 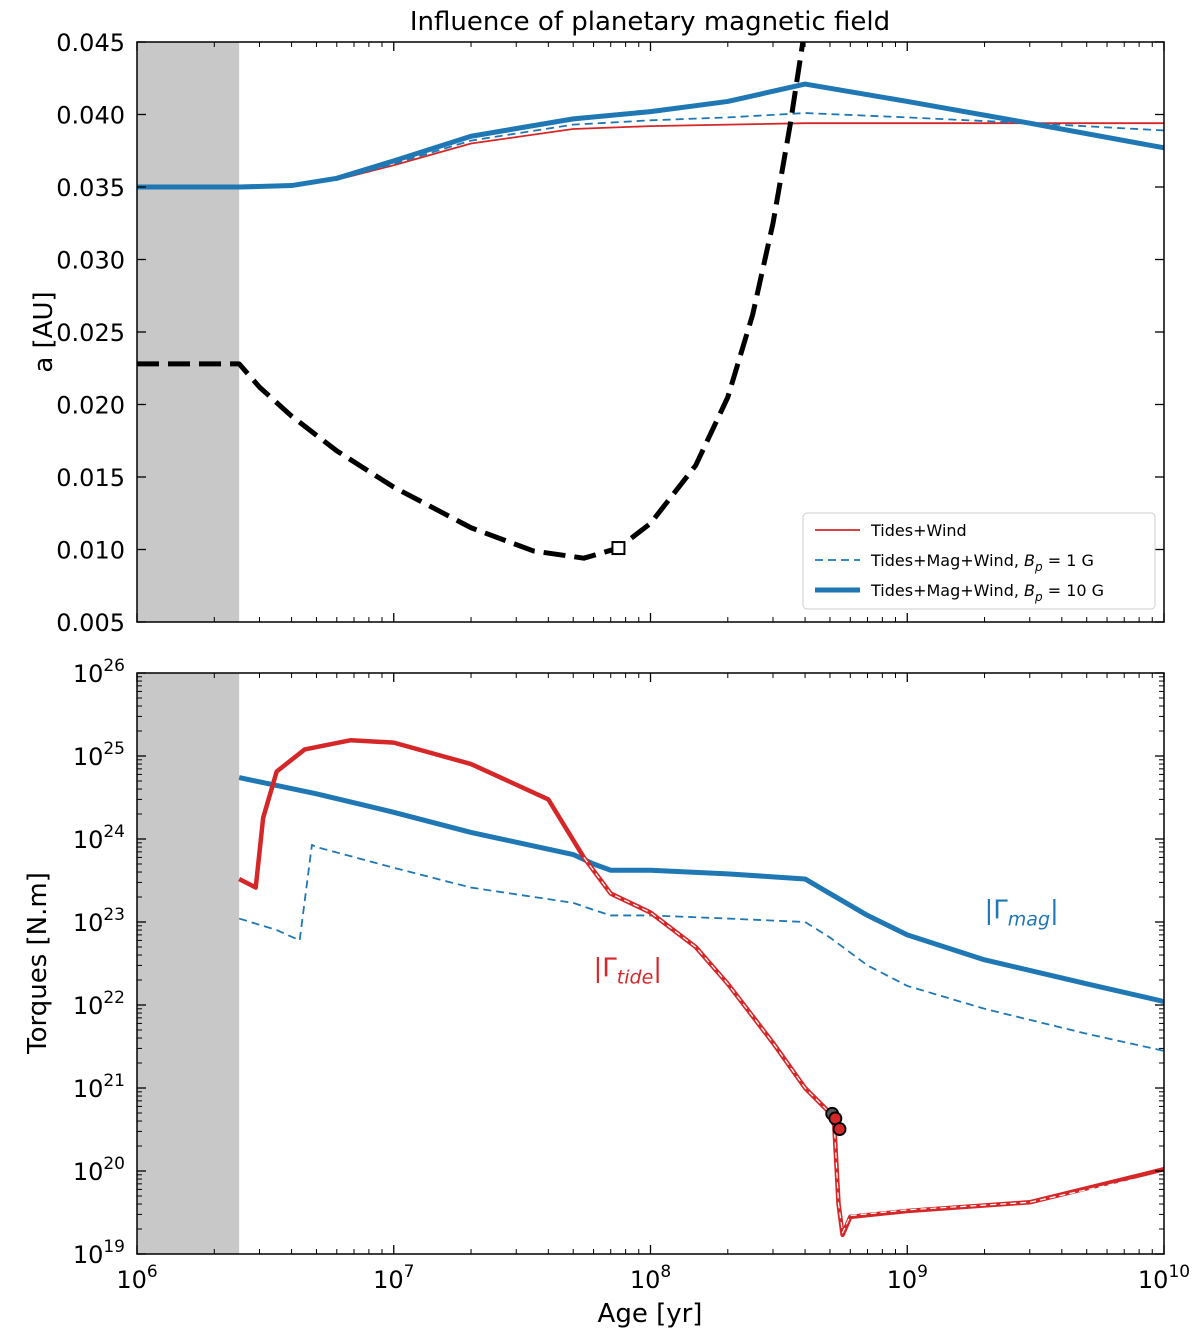 I want to click on x-tick-label: 10⁷, so click(x=393, y=1278).